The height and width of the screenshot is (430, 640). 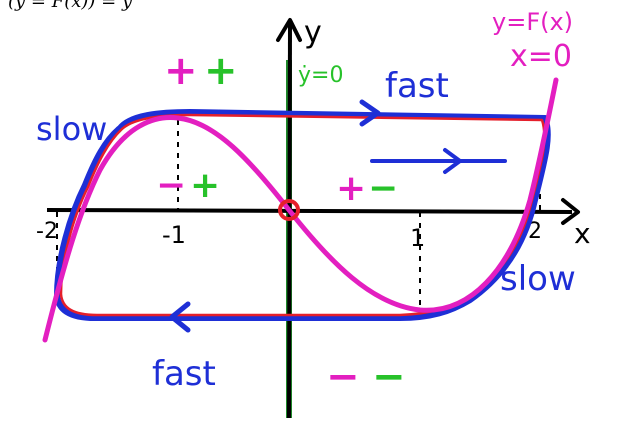 What do you see at coordinates (71, 129) in the screenshot?
I see `slow-label-left: slow` at bounding box center [71, 129].